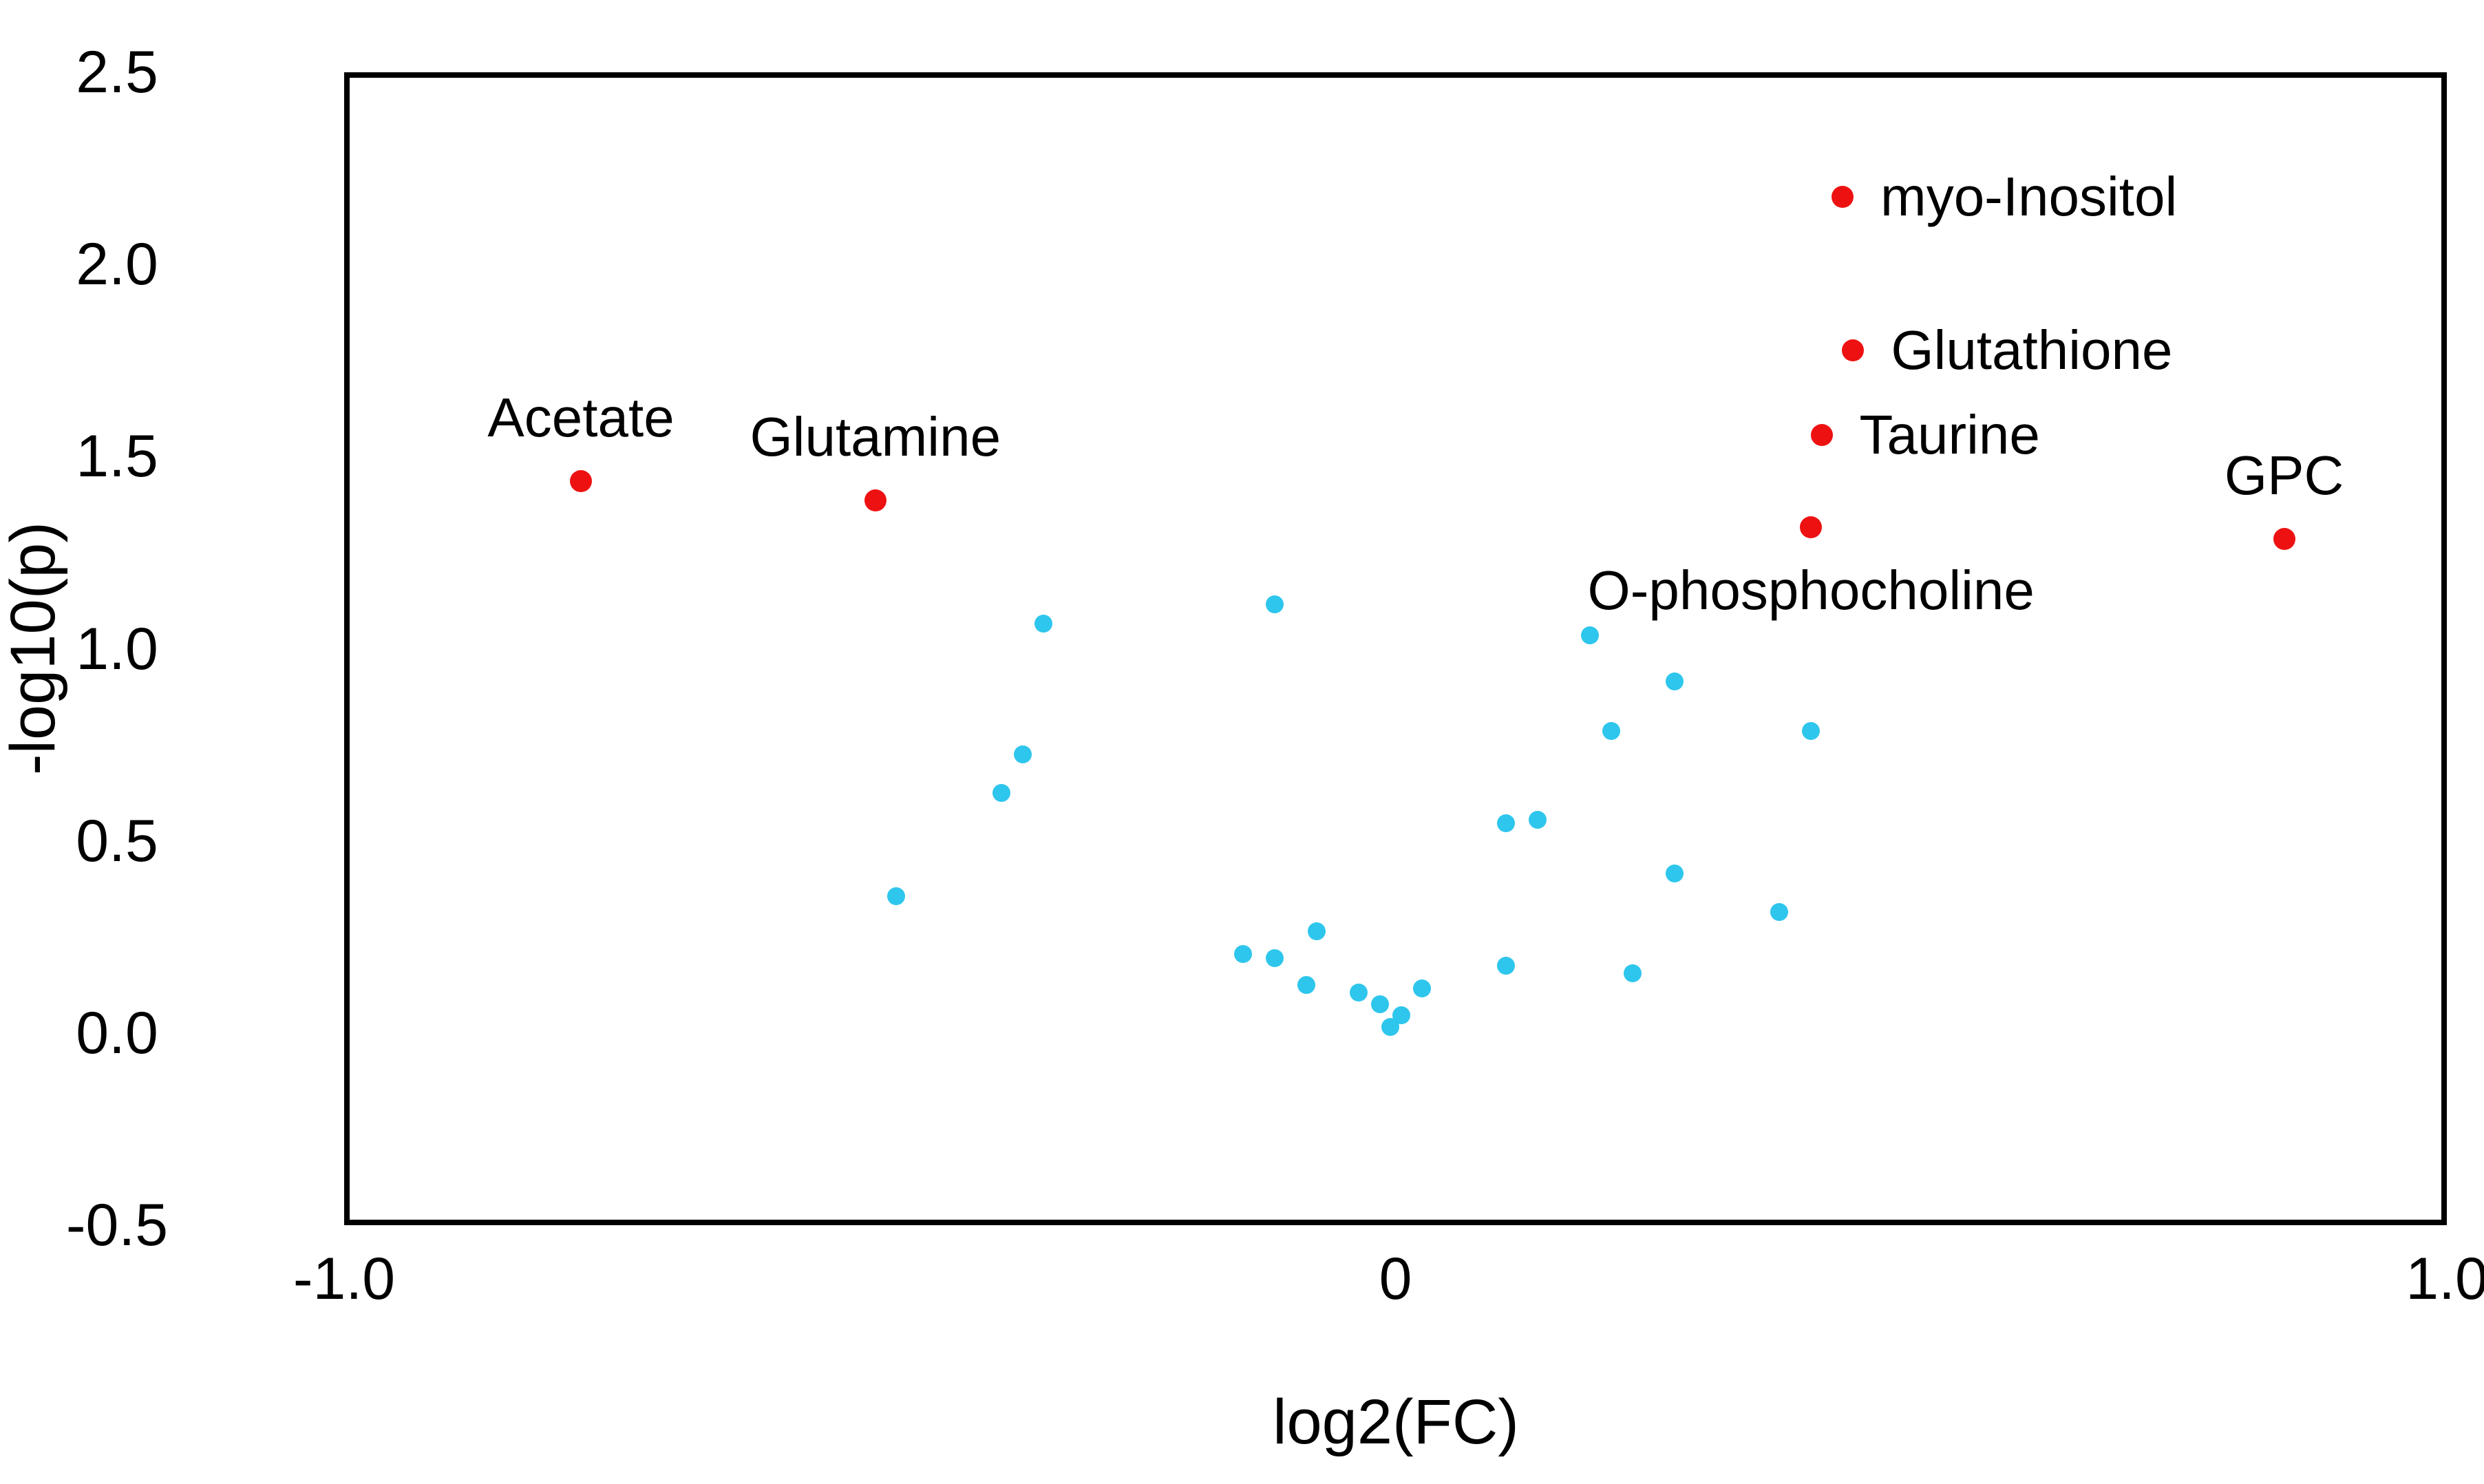 This screenshot has width=2484, height=1484. I want to click on point-label: GPC, so click(2284, 475).